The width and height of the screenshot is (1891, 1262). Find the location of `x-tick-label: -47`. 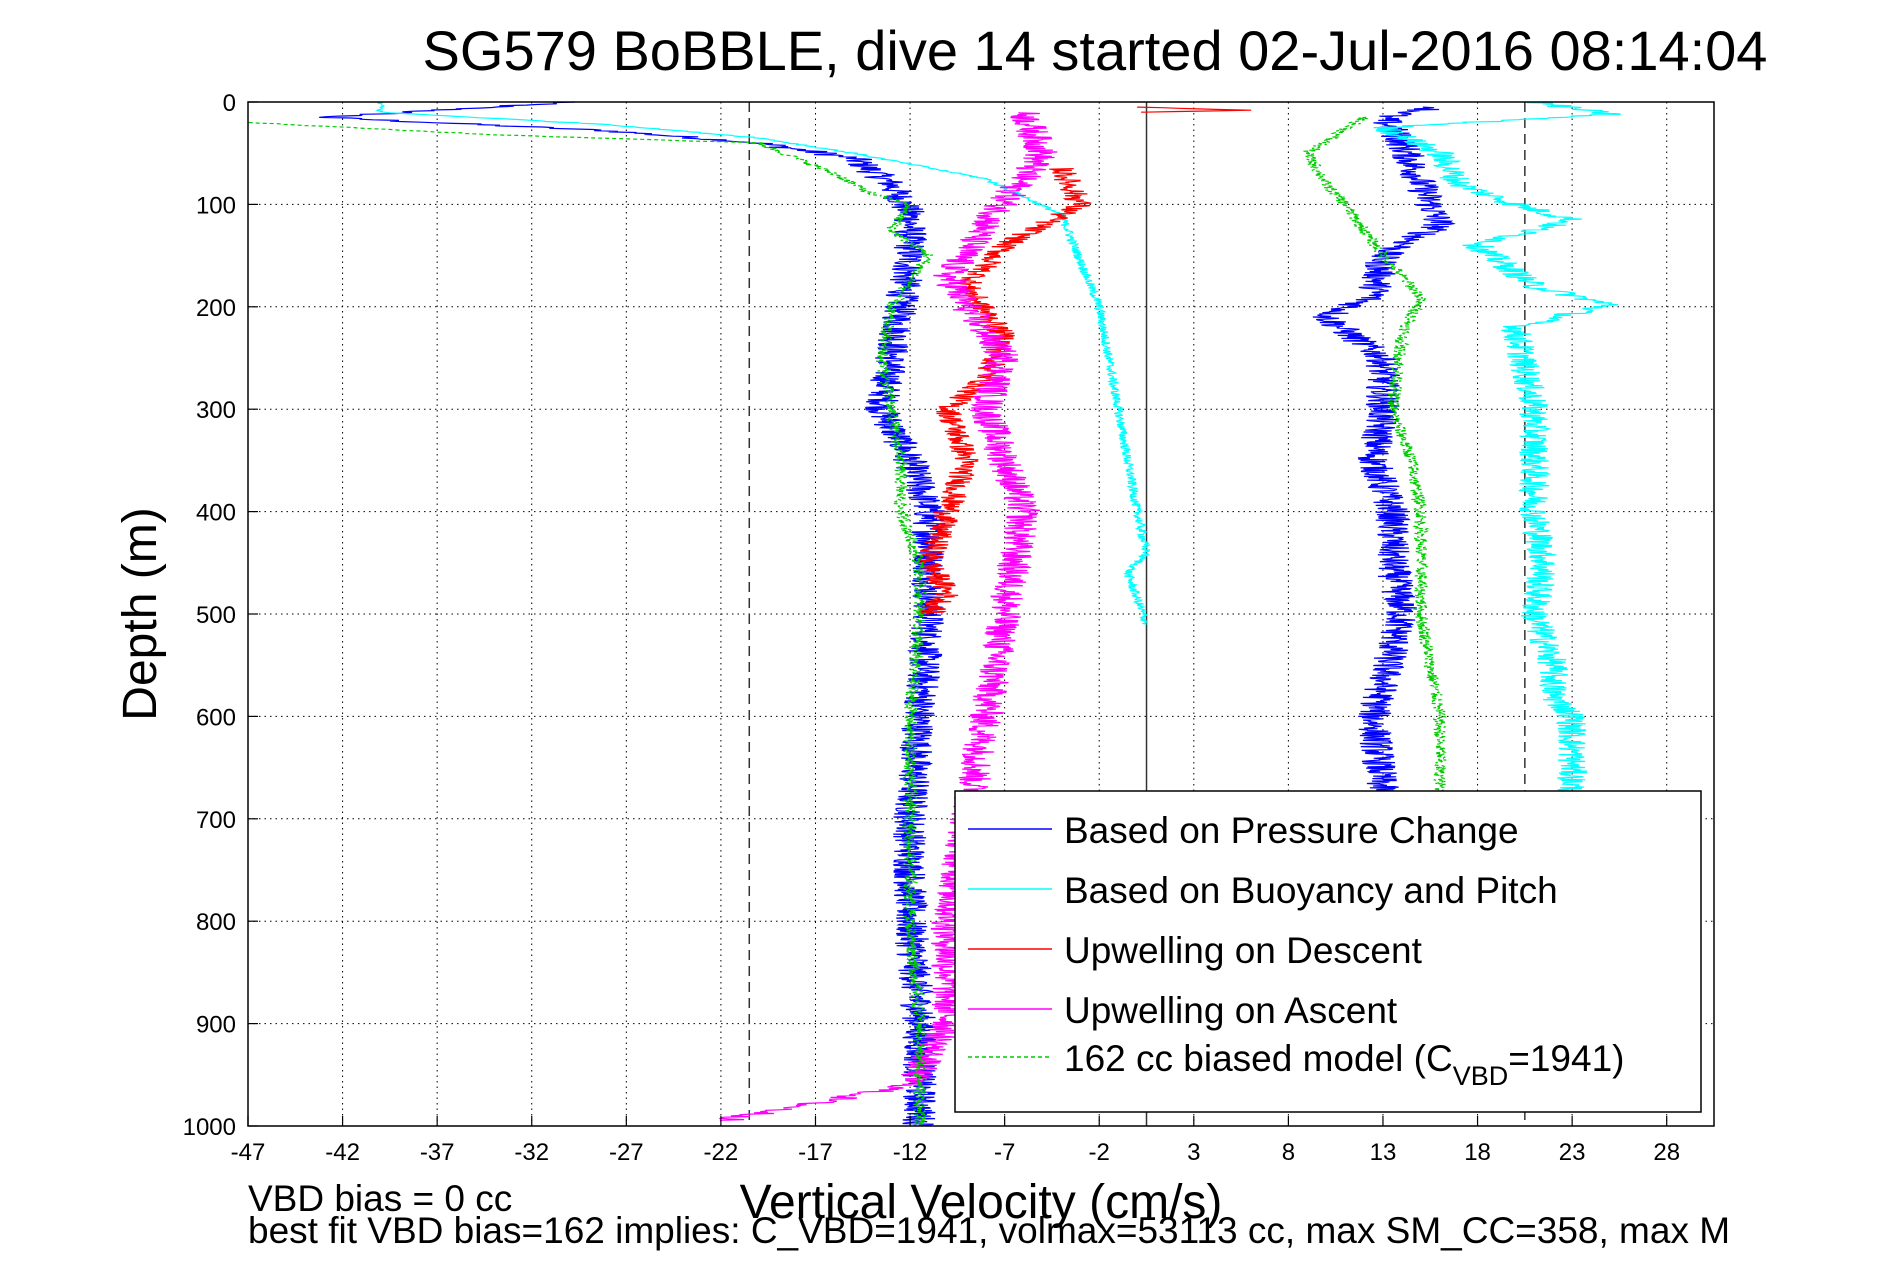

x-tick-label: -47 is located at coordinates (248, 1152).